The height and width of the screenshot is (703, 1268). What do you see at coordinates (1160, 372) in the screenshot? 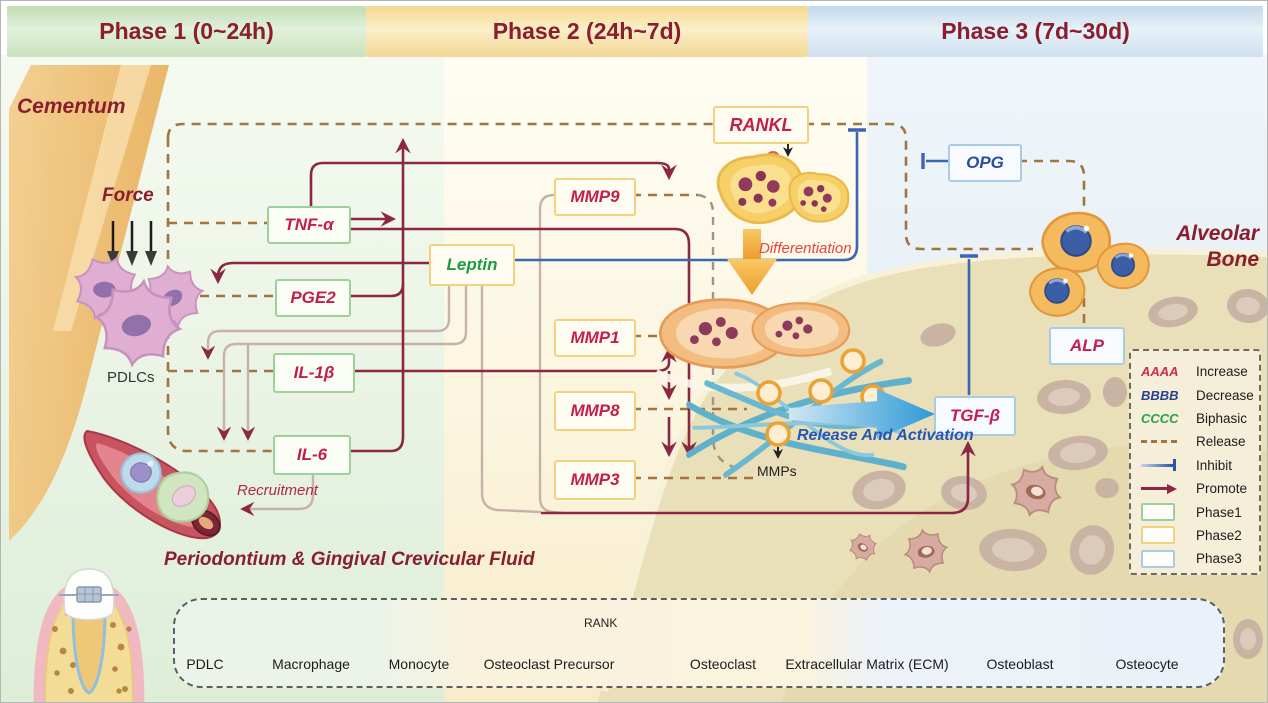
I see `increase-sample: AAAA` at bounding box center [1160, 372].